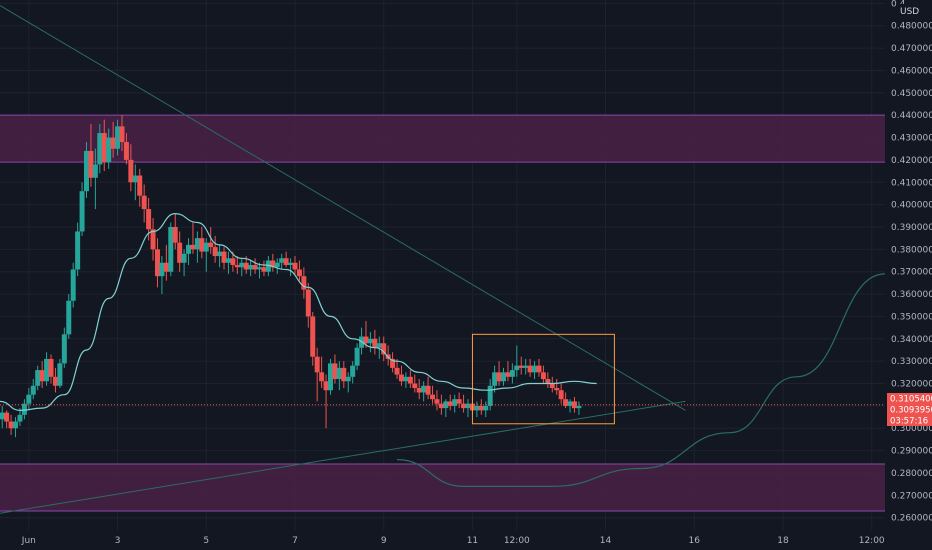 The height and width of the screenshot is (550, 932). Describe the element at coordinates (911, 385) in the screenshot. I see `price-tick-17: 0.32000000` at that location.